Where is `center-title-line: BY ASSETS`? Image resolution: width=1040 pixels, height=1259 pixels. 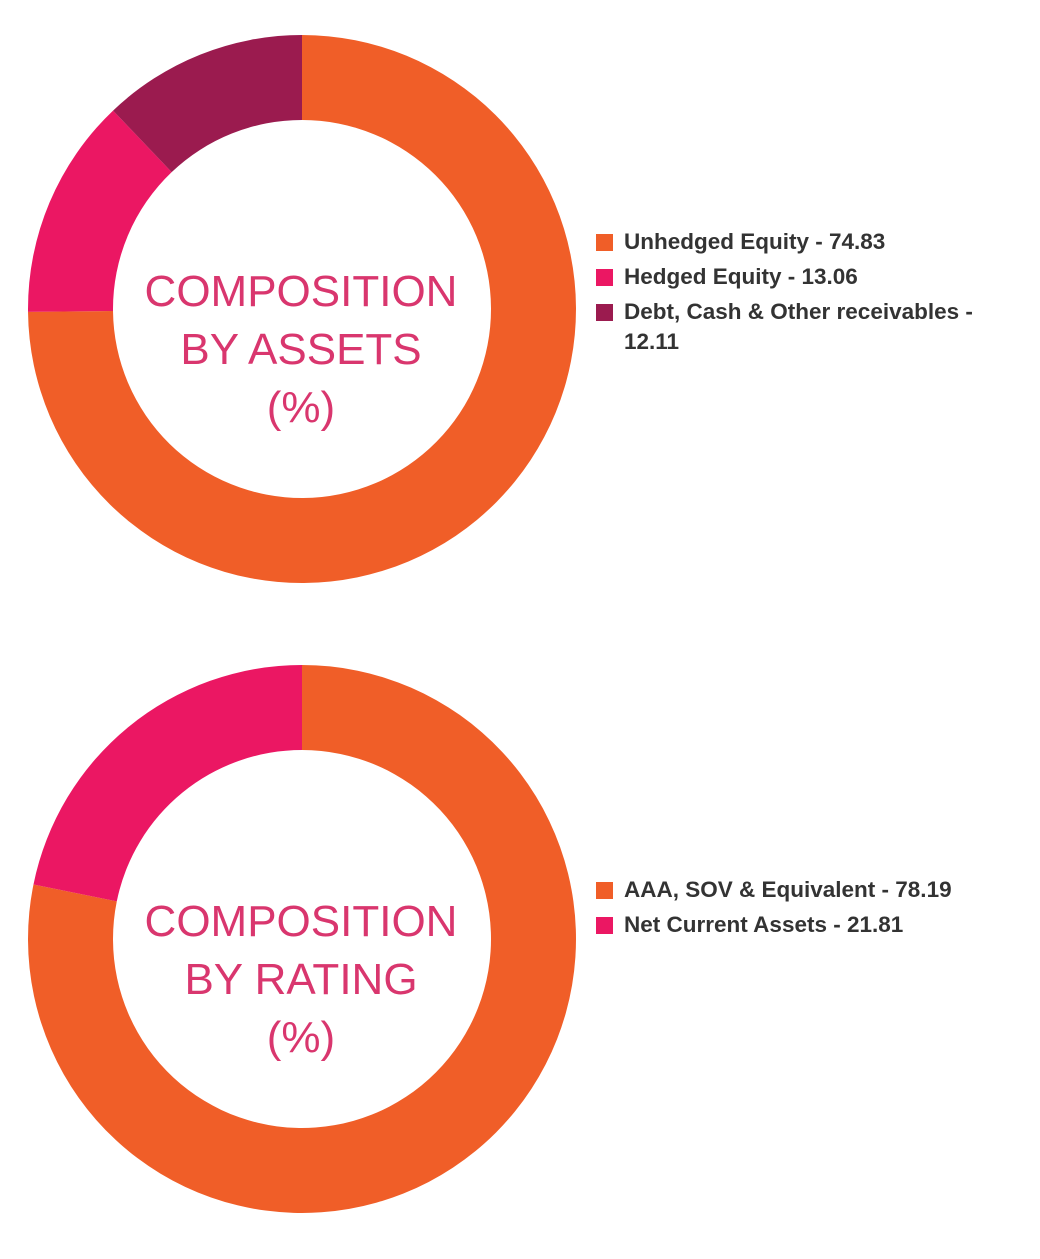
center-title-line: BY ASSETS is located at coordinates (301, 349).